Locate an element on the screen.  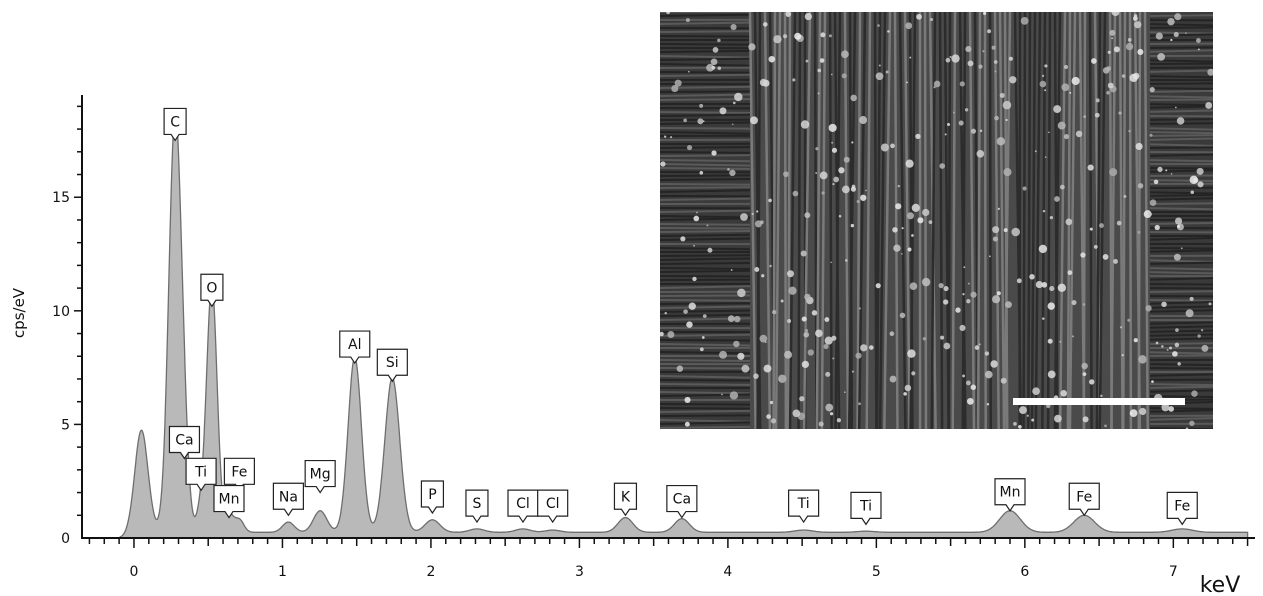
peak-label-fe: Fe is located at coordinates (239, 474).